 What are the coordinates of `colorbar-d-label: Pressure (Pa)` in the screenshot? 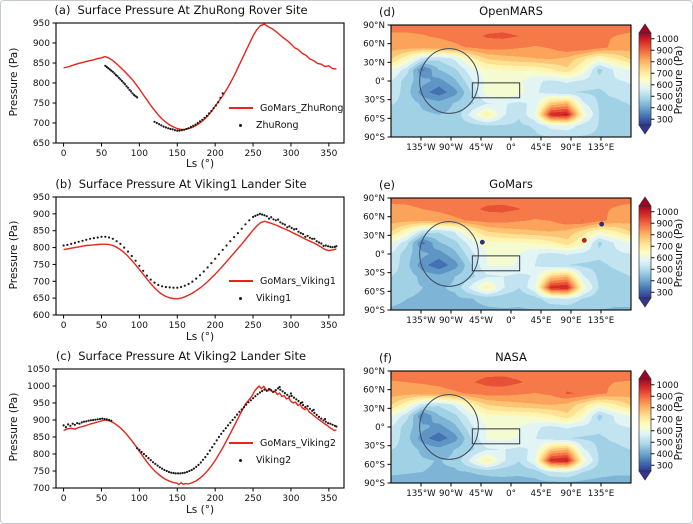 It's located at (679, 80).